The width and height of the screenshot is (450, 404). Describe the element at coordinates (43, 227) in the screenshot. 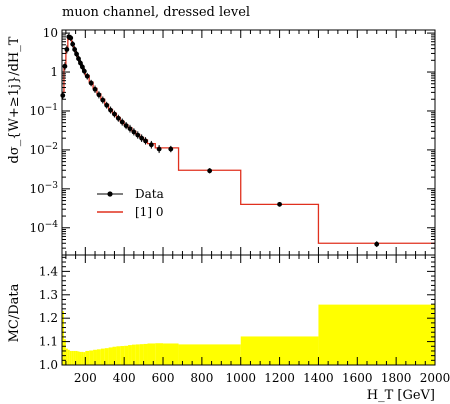

I see `main-y-tick-label: 10⁻⁴` at that location.